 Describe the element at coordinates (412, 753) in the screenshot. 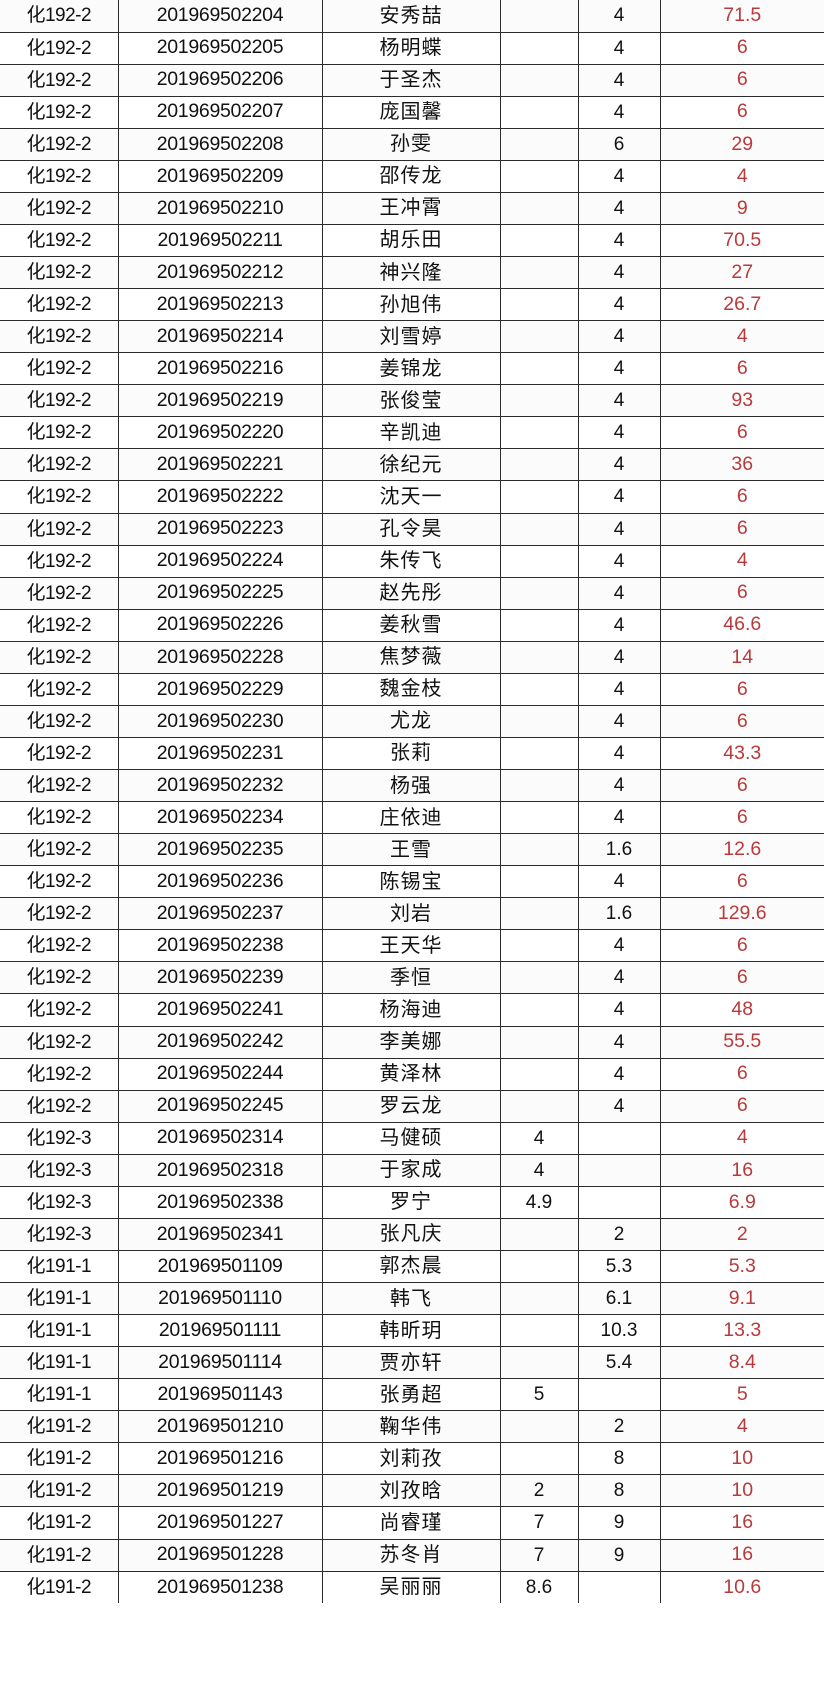

I see `table-row: 化192-2 201969502231 张莉 4 43.3` at that location.